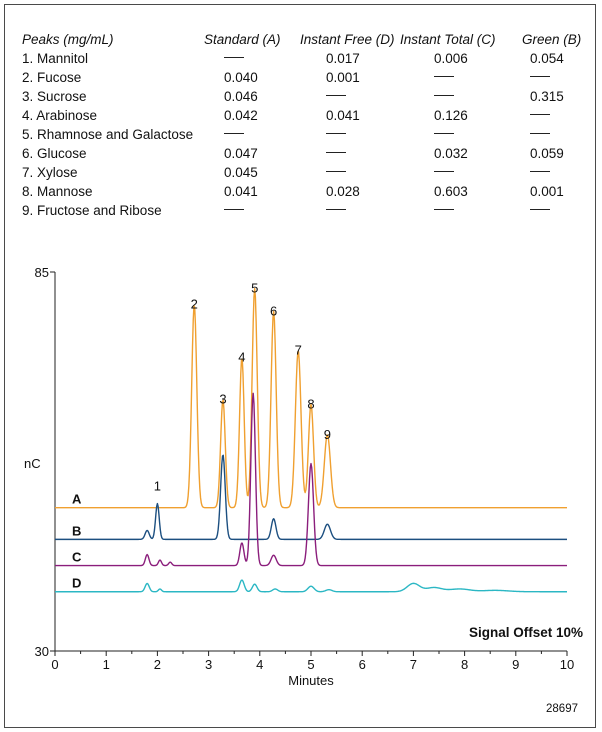 The image size is (602, 732). Describe the element at coordinates (55, 58) in the screenshot. I see `peak-name: 1. Mannitol` at that location.